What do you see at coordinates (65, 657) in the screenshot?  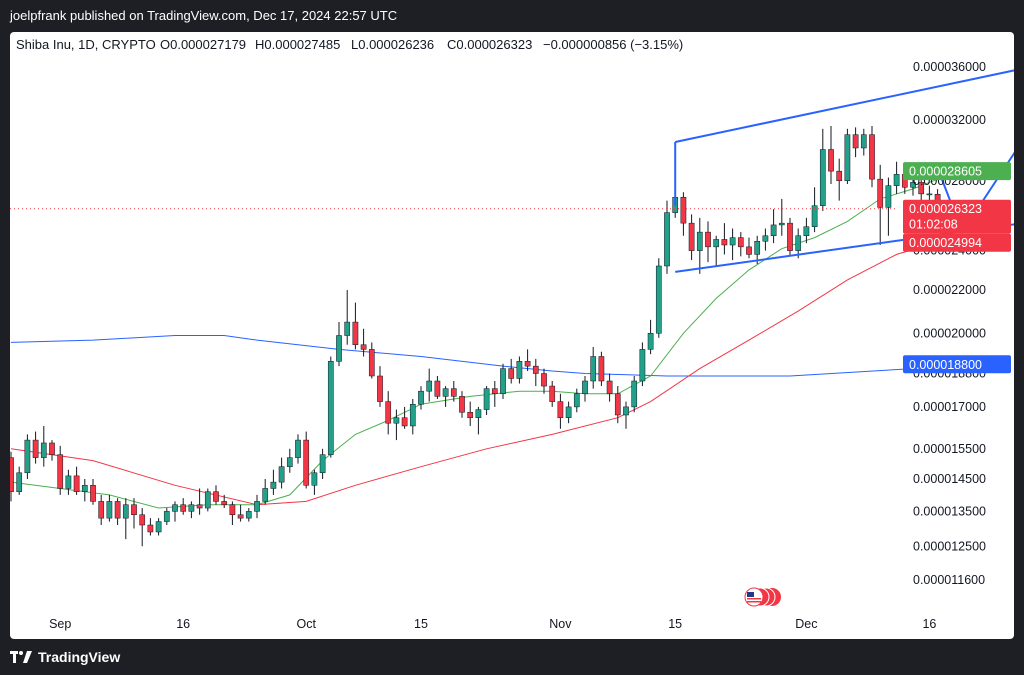 I see `footer-brand: TradingView` at bounding box center [65, 657].